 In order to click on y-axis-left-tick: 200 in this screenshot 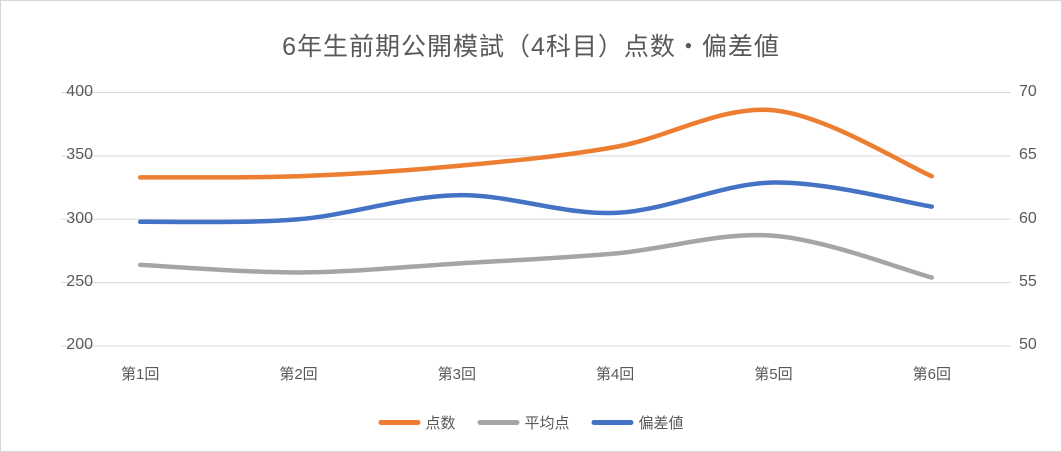, I will do `click(79, 344)`.